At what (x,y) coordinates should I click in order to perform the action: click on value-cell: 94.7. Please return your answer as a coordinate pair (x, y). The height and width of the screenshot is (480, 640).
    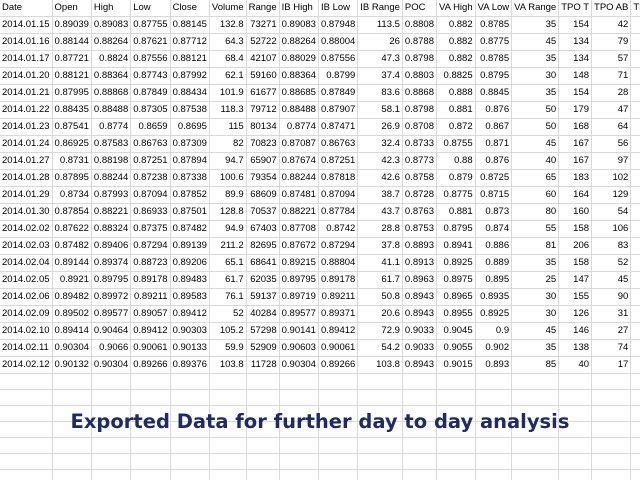
    Looking at the image, I should click on (228, 161).